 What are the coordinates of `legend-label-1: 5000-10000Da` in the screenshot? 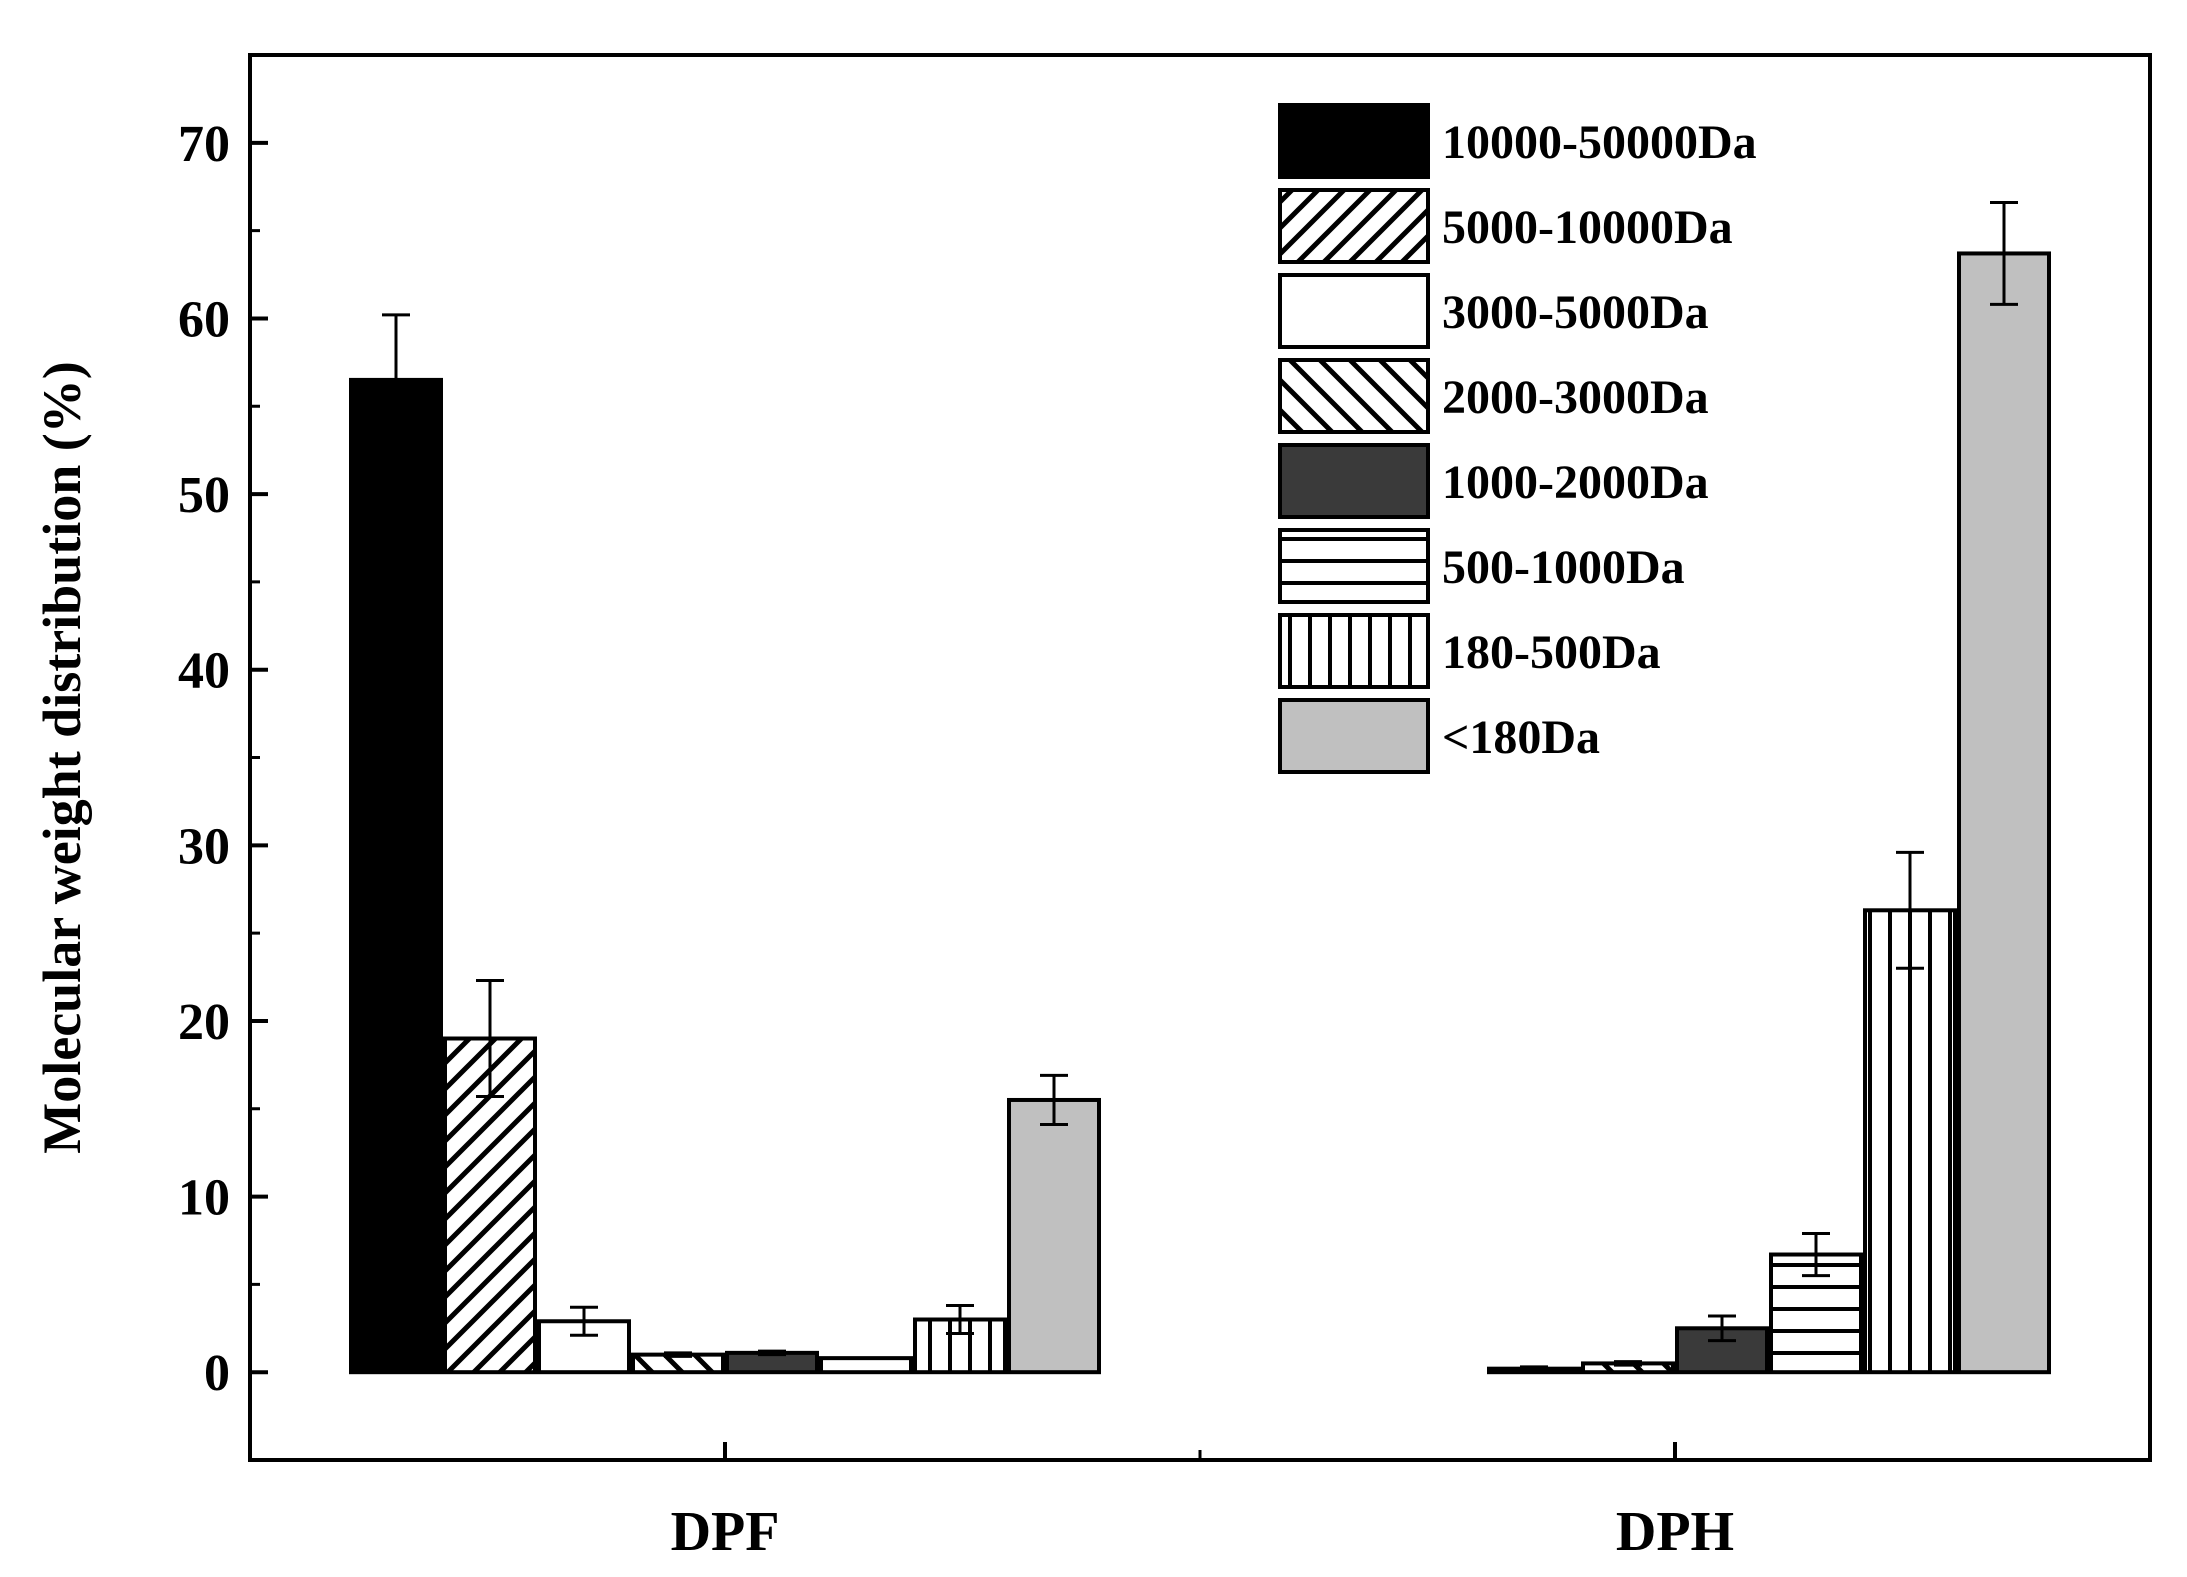 It's located at (1587, 227).